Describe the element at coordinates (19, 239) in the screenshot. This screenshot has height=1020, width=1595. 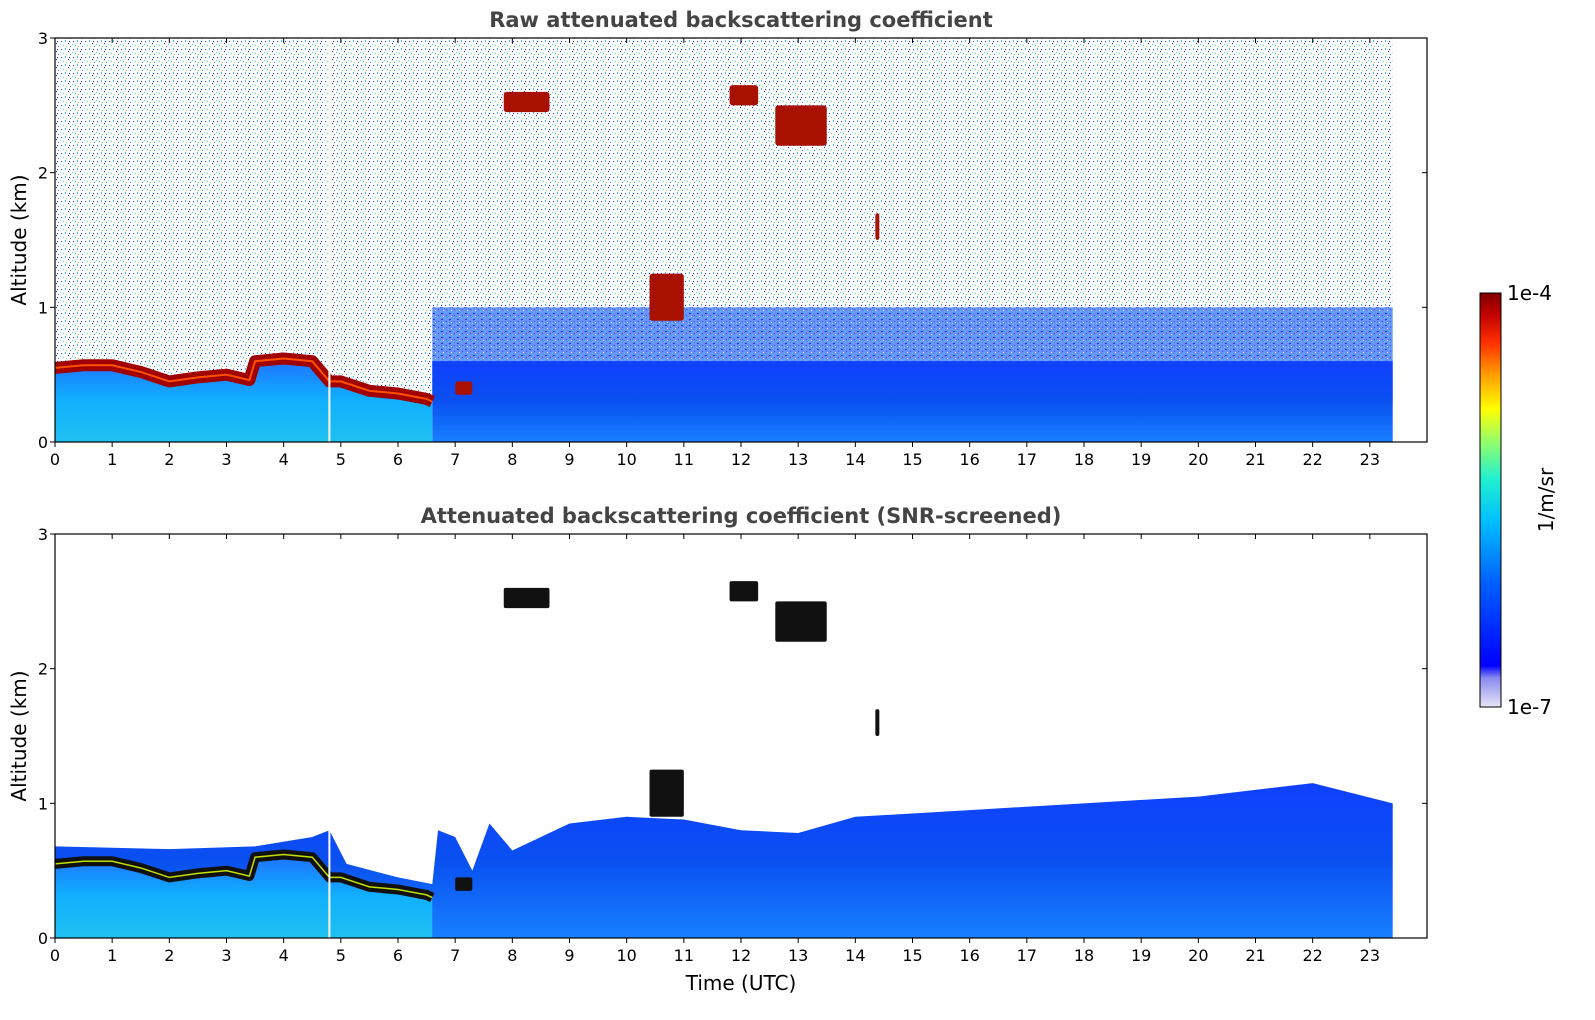
I see `panel1-y-label: Altitude (km)` at that location.